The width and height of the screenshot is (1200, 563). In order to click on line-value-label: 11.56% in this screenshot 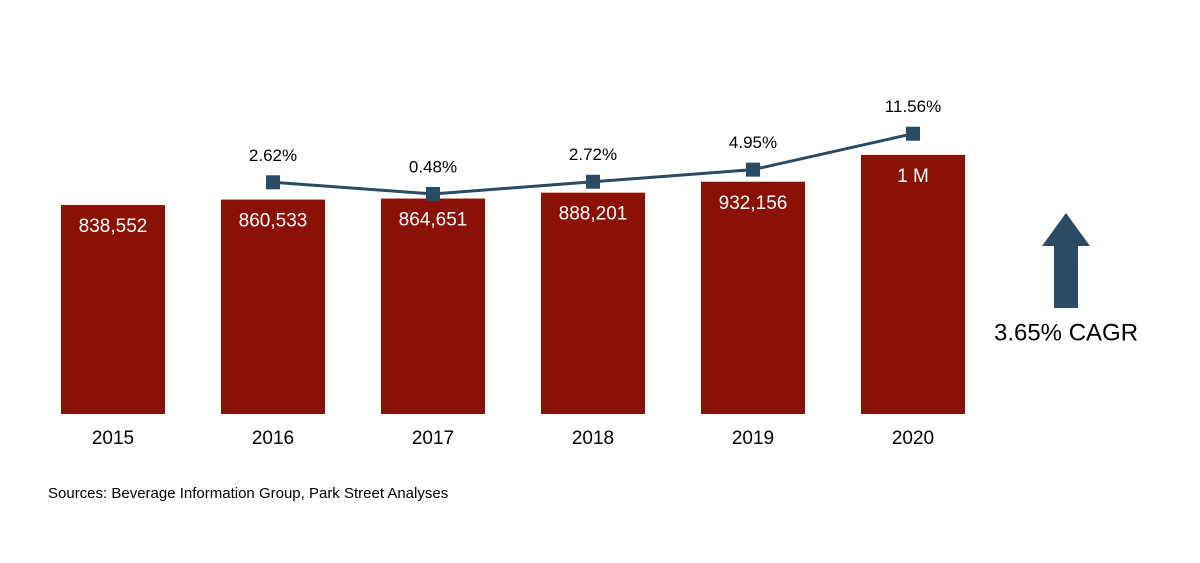, I will do `click(913, 106)`.